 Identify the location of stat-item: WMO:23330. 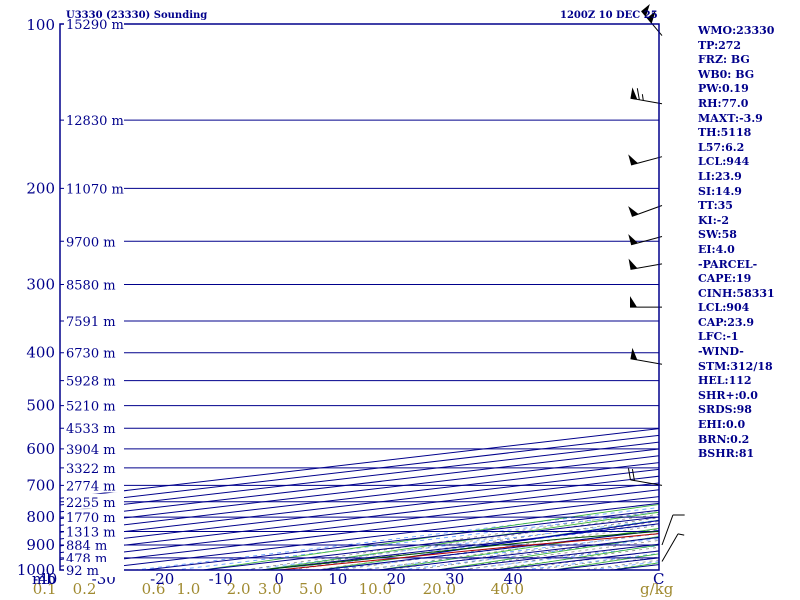
(736, 30).